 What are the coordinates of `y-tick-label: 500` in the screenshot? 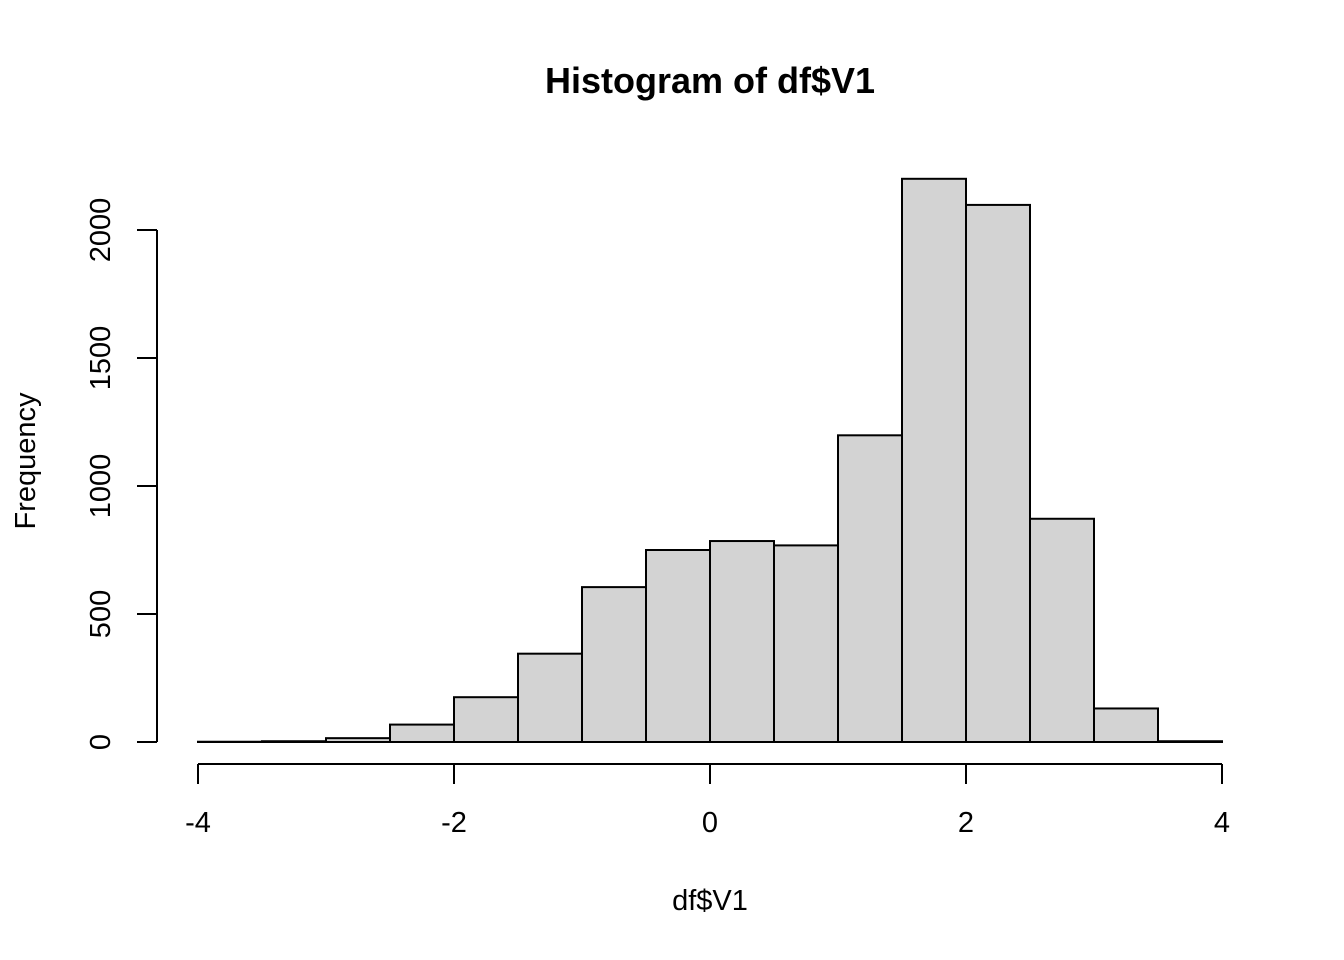 It's located at (101, 614).